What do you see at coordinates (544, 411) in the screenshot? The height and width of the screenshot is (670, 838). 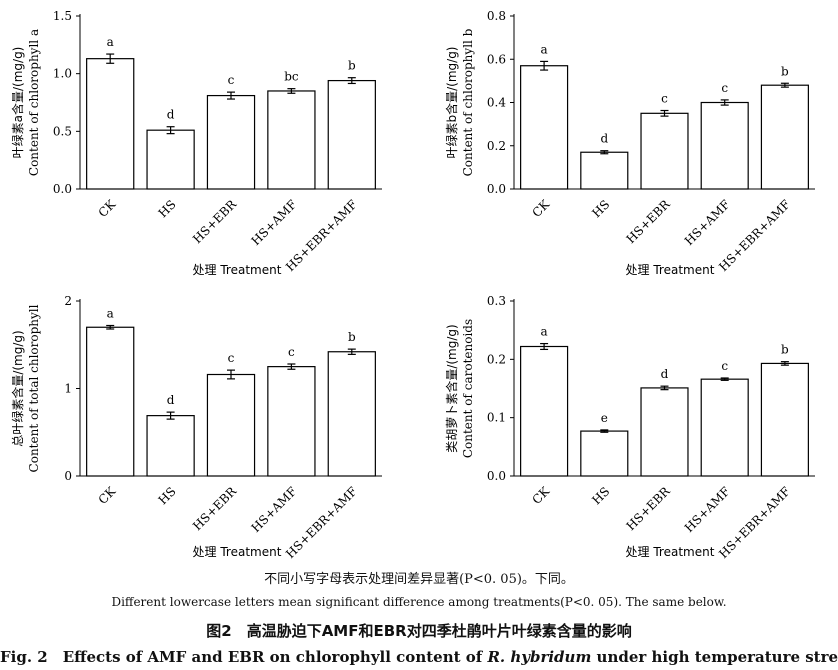 I see `chart4-bar-CK` at bounding box center [544, 411].